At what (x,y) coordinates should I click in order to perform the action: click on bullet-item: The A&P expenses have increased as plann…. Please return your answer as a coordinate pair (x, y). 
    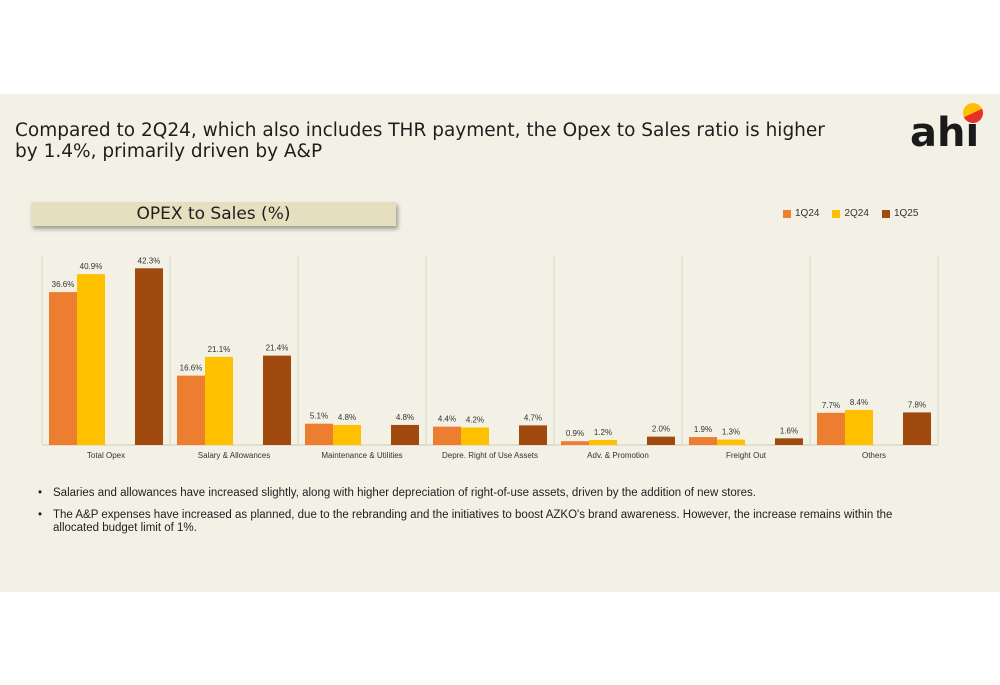
    Looking at the image, I should click on (483, 522).